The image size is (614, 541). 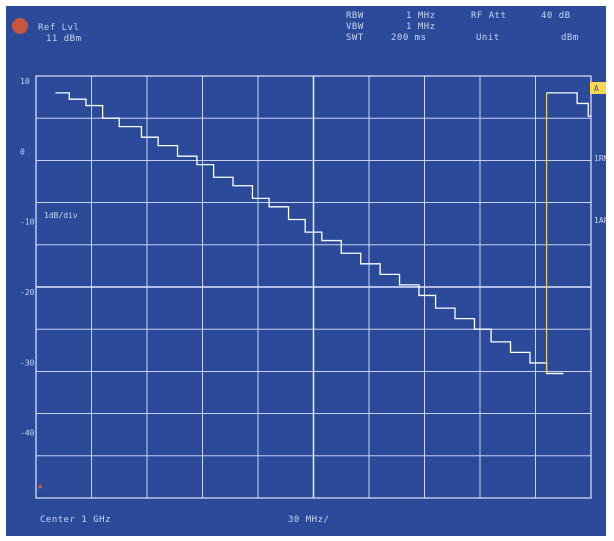 I want to click on unit-value: dBm, so click(x=570, y=38).